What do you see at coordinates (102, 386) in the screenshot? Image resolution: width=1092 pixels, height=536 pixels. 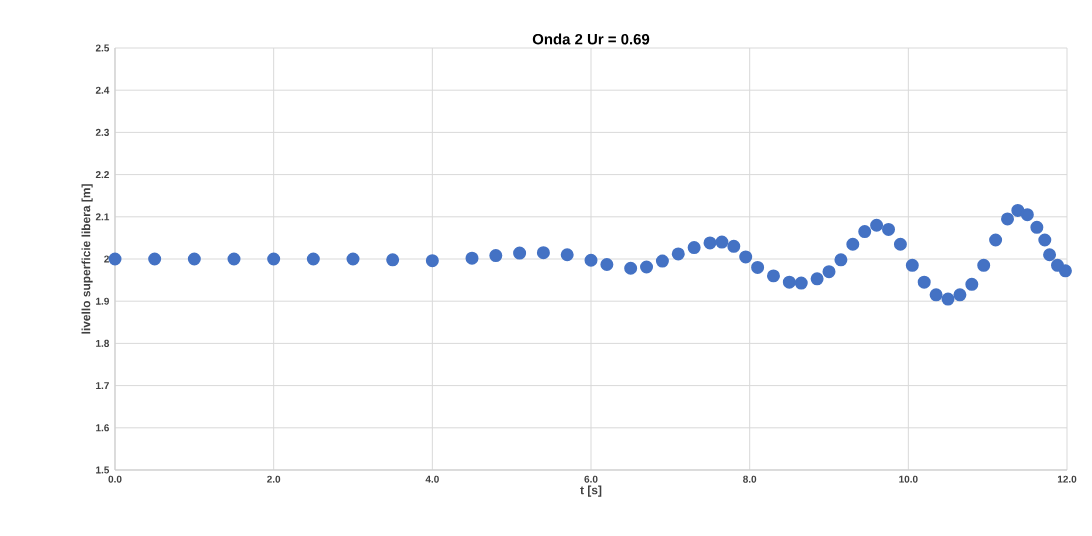 I see `y-tick-label: 1.7` at bounding box center [102, 386].